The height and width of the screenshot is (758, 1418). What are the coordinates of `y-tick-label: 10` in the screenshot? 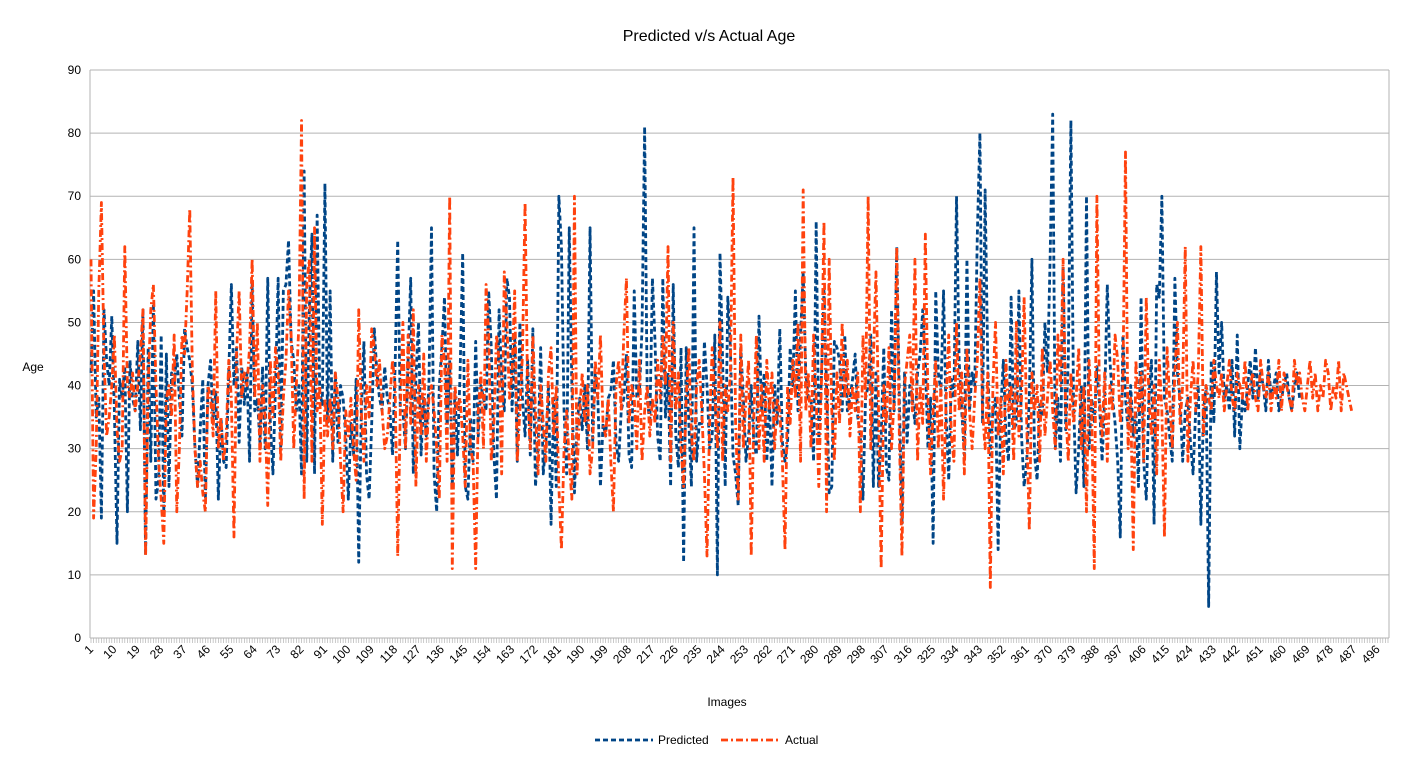 It's located at (75, 575).